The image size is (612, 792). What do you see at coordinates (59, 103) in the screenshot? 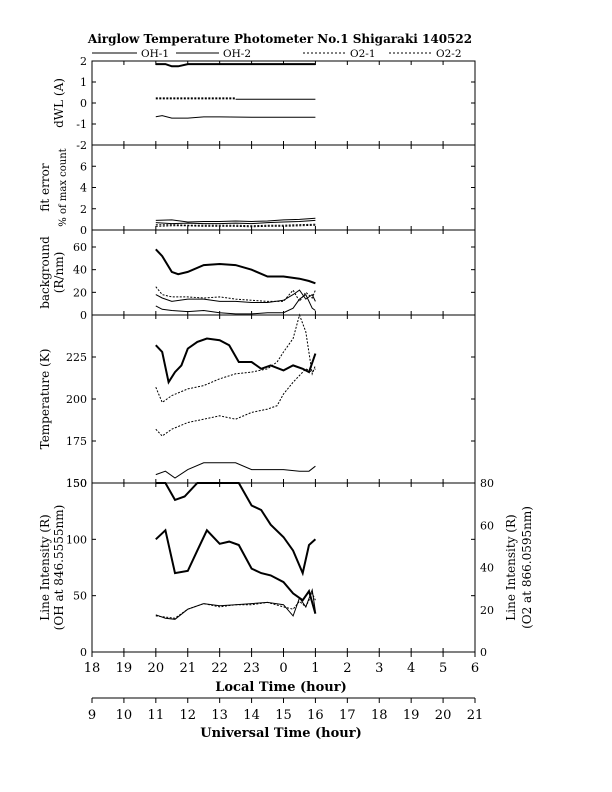
I see `y-axis-label: dWL (A)` at bounding box center [59, 103].